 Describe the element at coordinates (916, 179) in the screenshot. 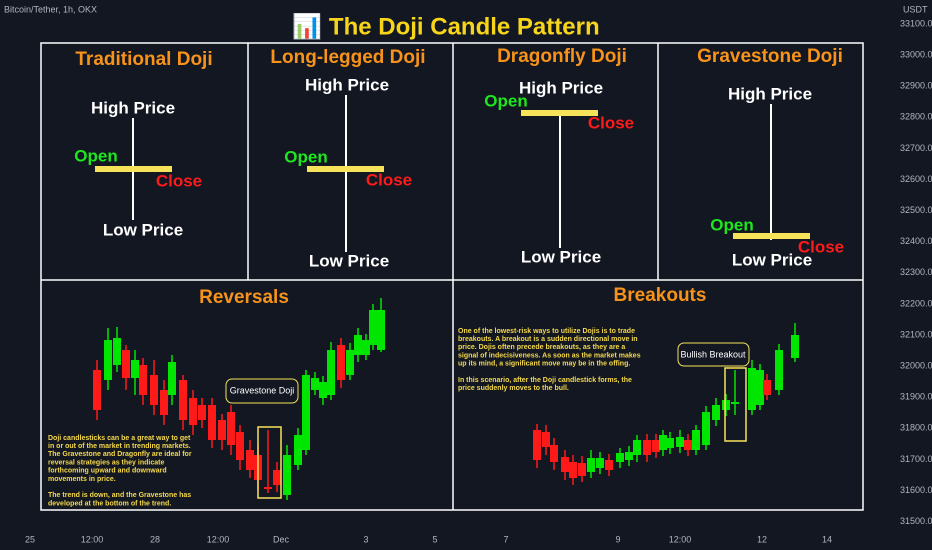

I see `price-label: 32600.0` at that location.